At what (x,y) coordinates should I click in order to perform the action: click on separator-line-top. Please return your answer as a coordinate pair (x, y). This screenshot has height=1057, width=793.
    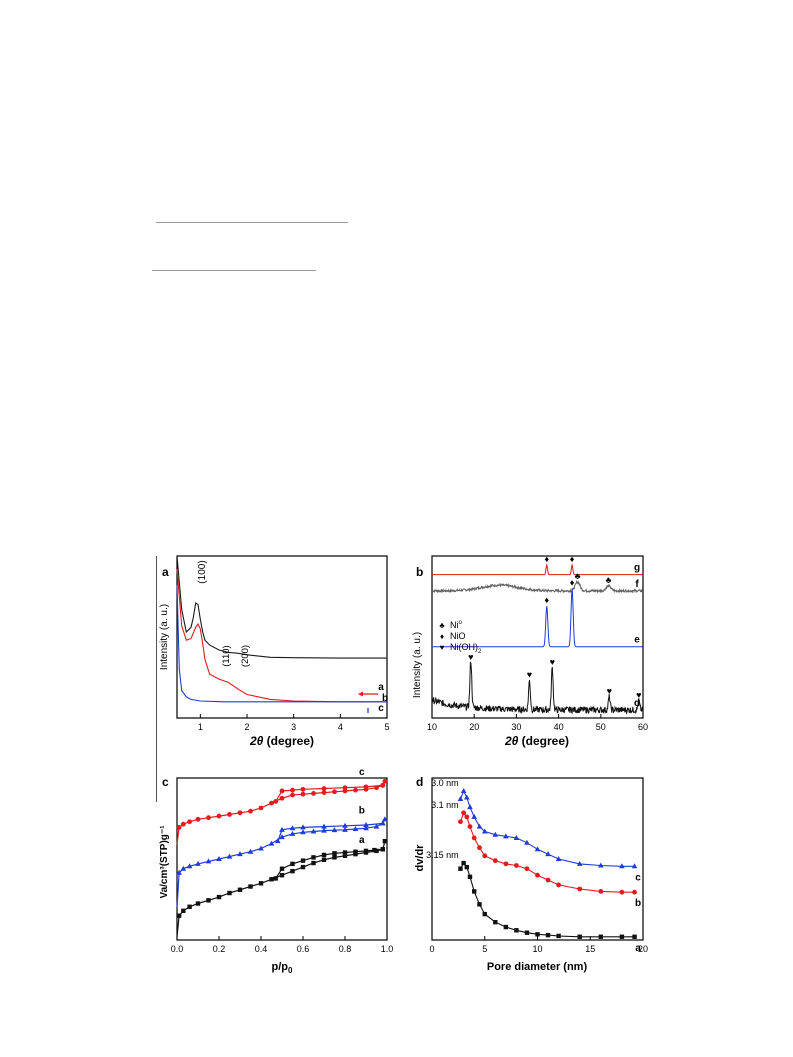
    Looking at the image, I should click on (252, 222).